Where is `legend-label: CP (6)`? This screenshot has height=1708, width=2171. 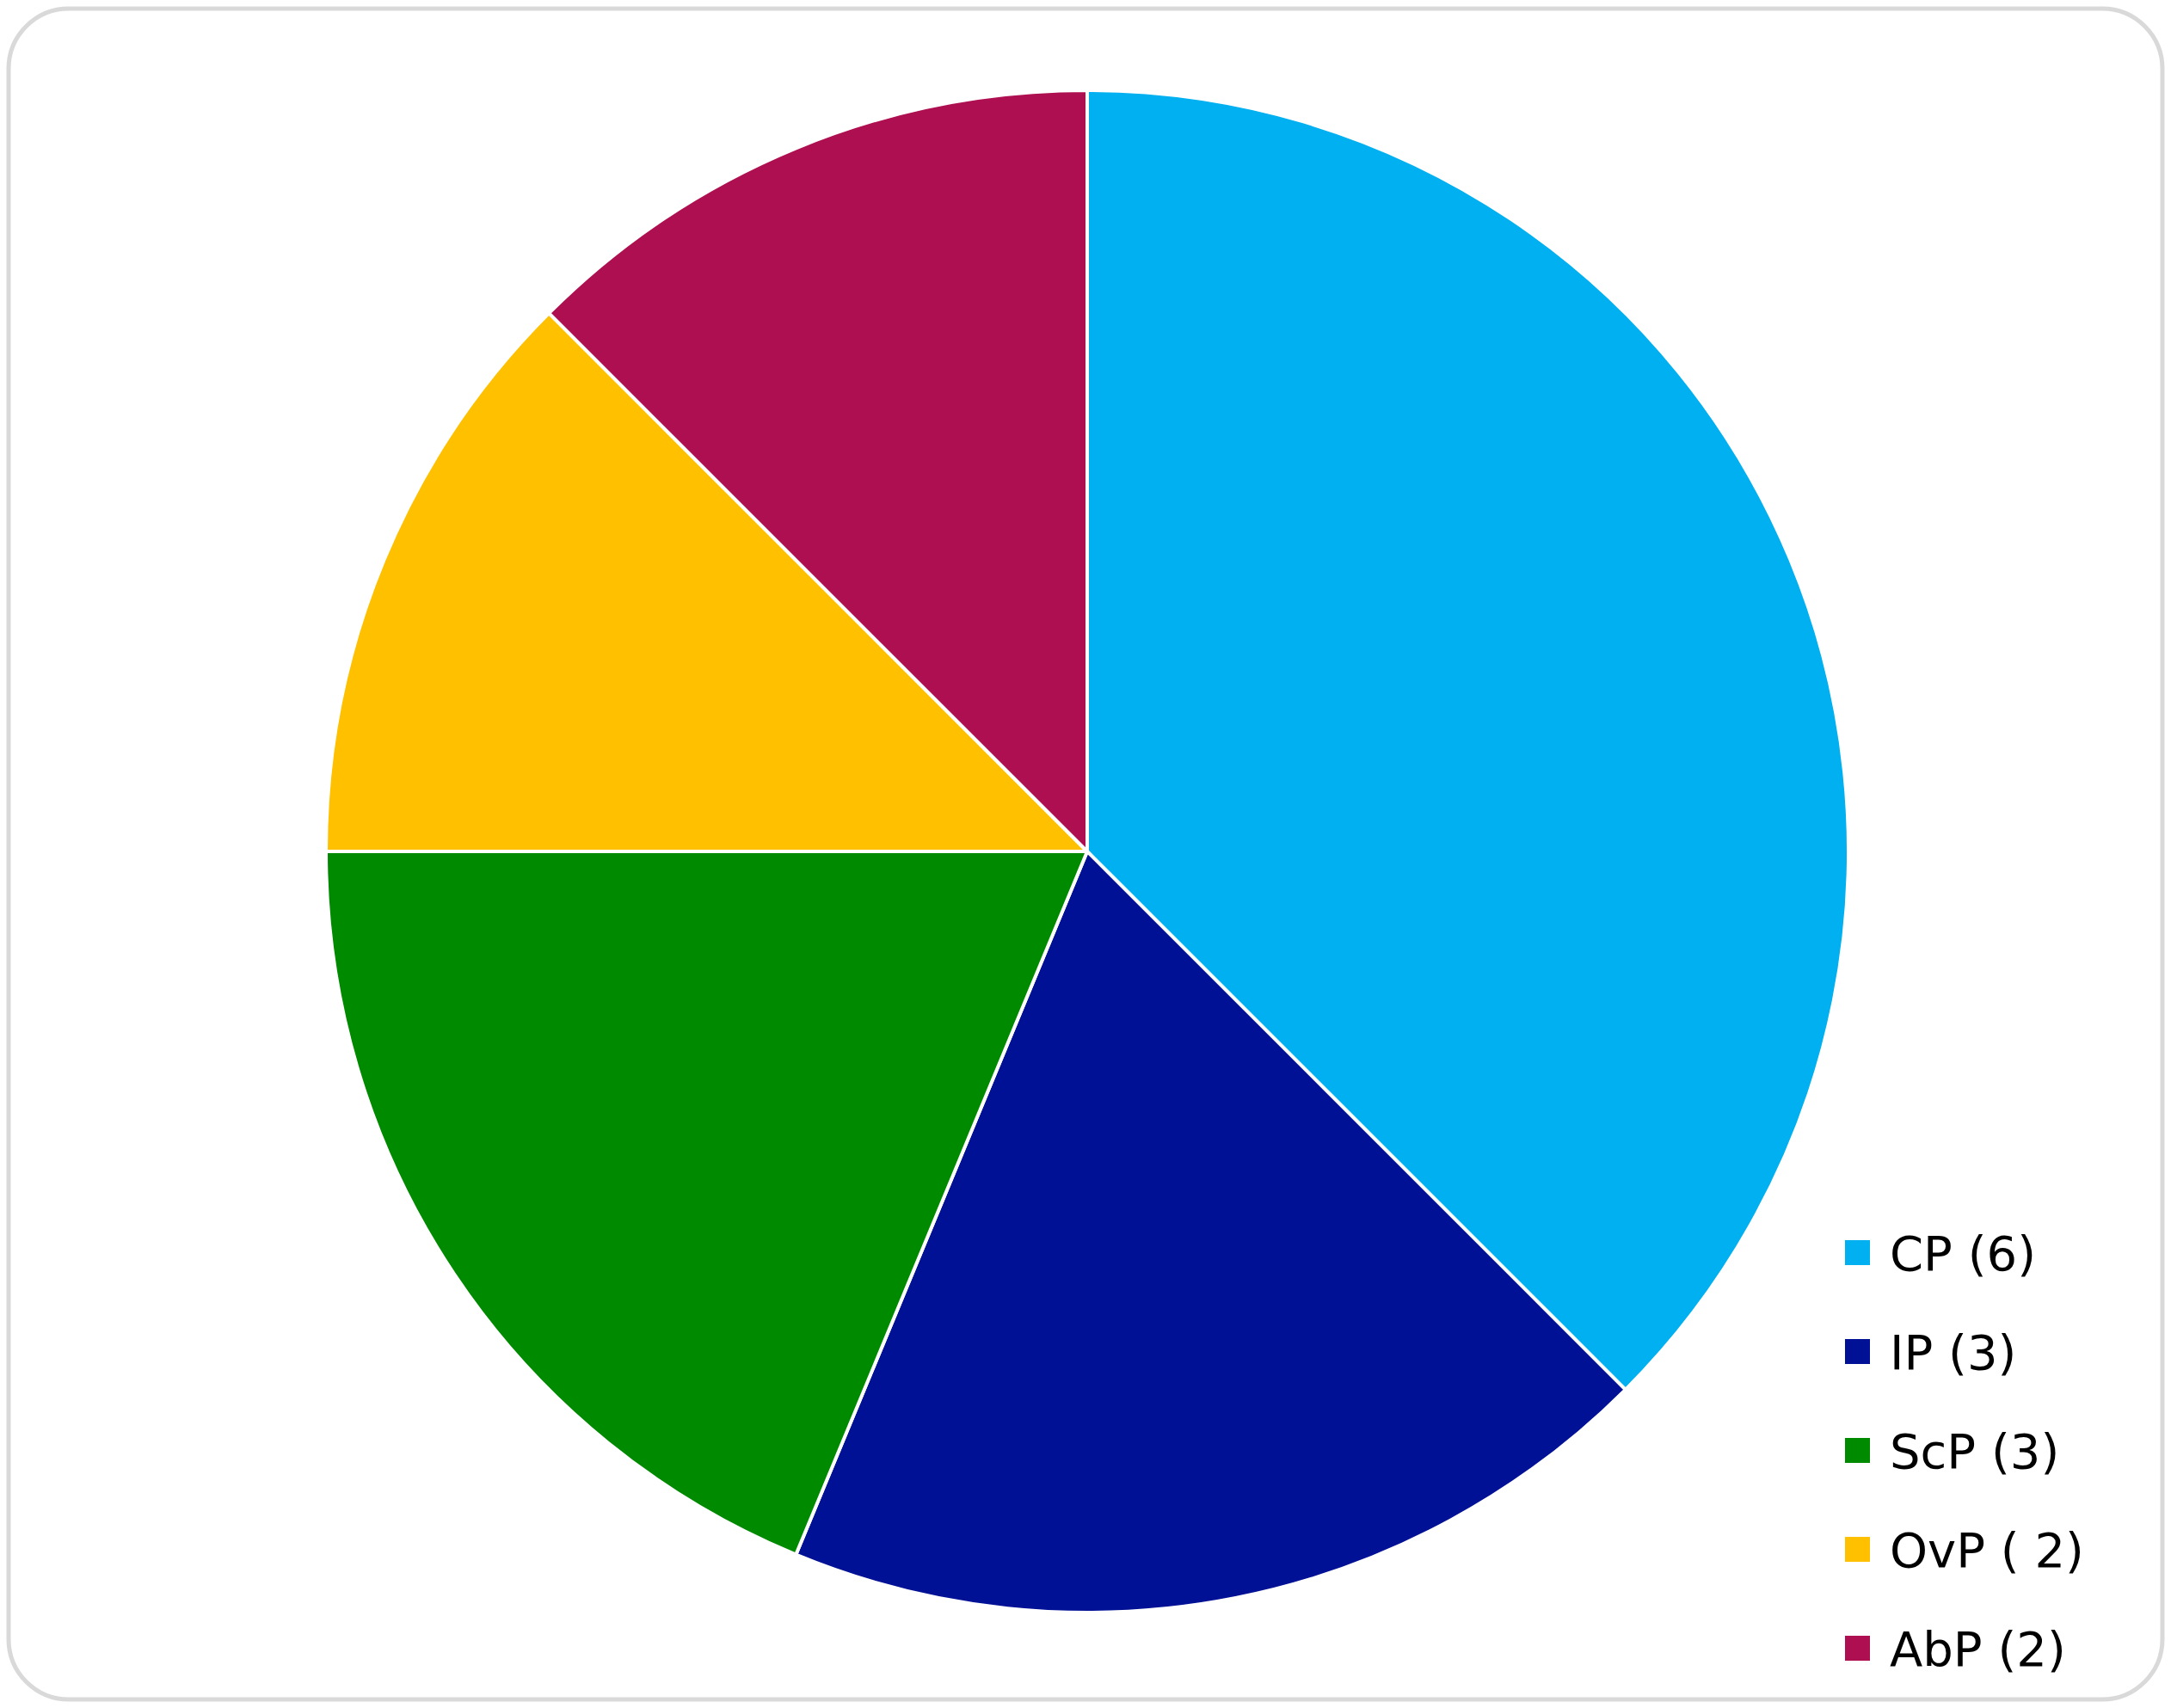 legend-label: CP (6) is located at coordinates (1963, 1253).